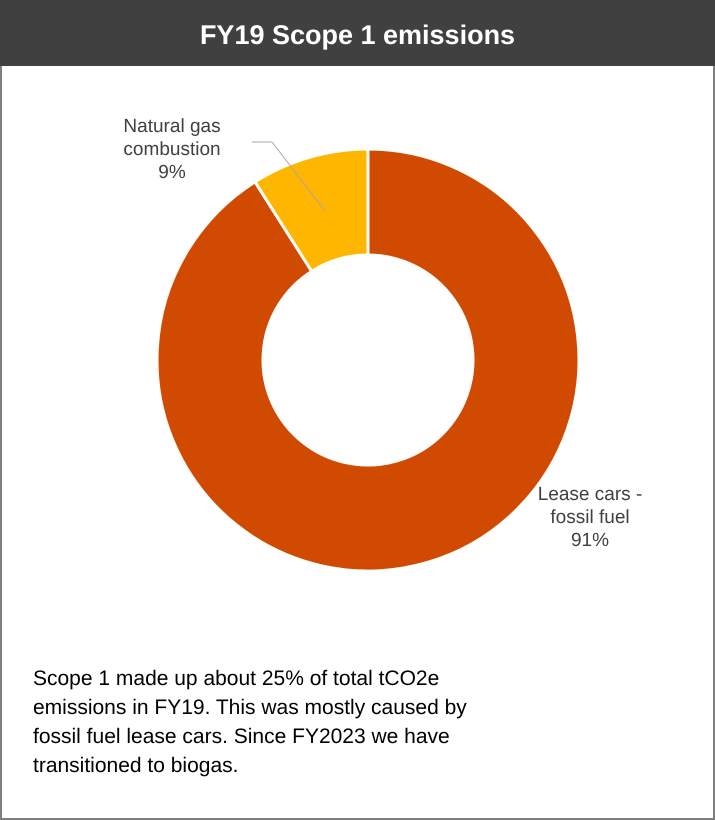 The image size is (715, 820). I want to click on data-label: 91%, so click(590, 540).